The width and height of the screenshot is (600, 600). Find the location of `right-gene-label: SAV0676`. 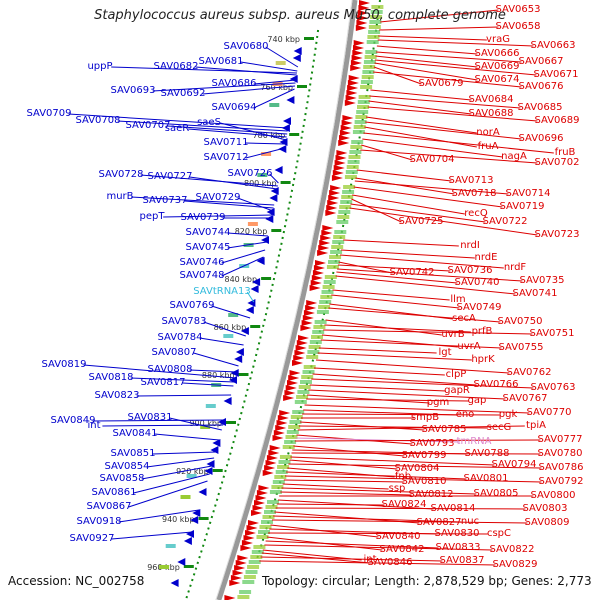

right-gene-label: SAV0676 is located at coordinates (540, 86).